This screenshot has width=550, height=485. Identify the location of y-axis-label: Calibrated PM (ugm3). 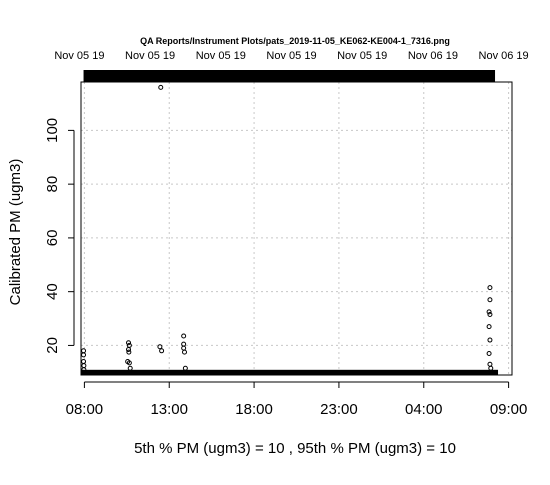
(15, 232).